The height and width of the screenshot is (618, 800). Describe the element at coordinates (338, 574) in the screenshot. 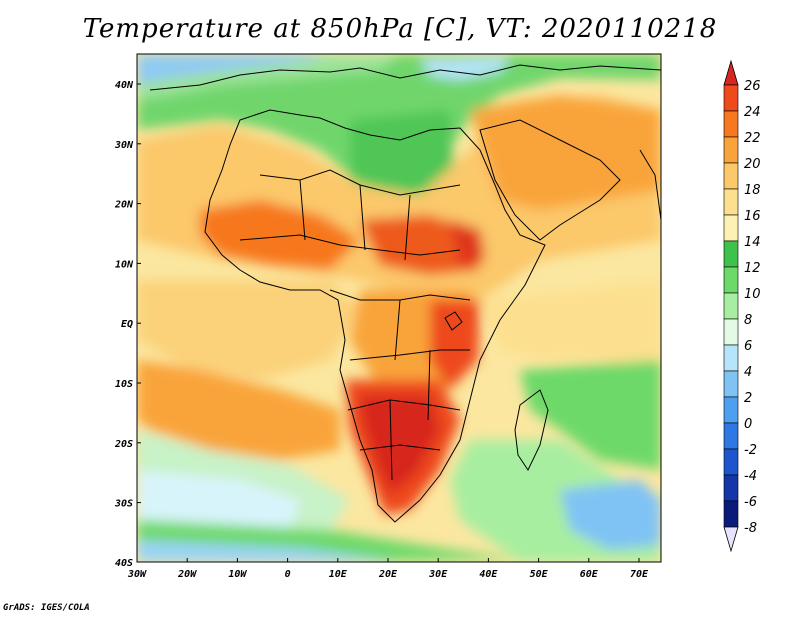

I see `lon-label: 10E` at that location.